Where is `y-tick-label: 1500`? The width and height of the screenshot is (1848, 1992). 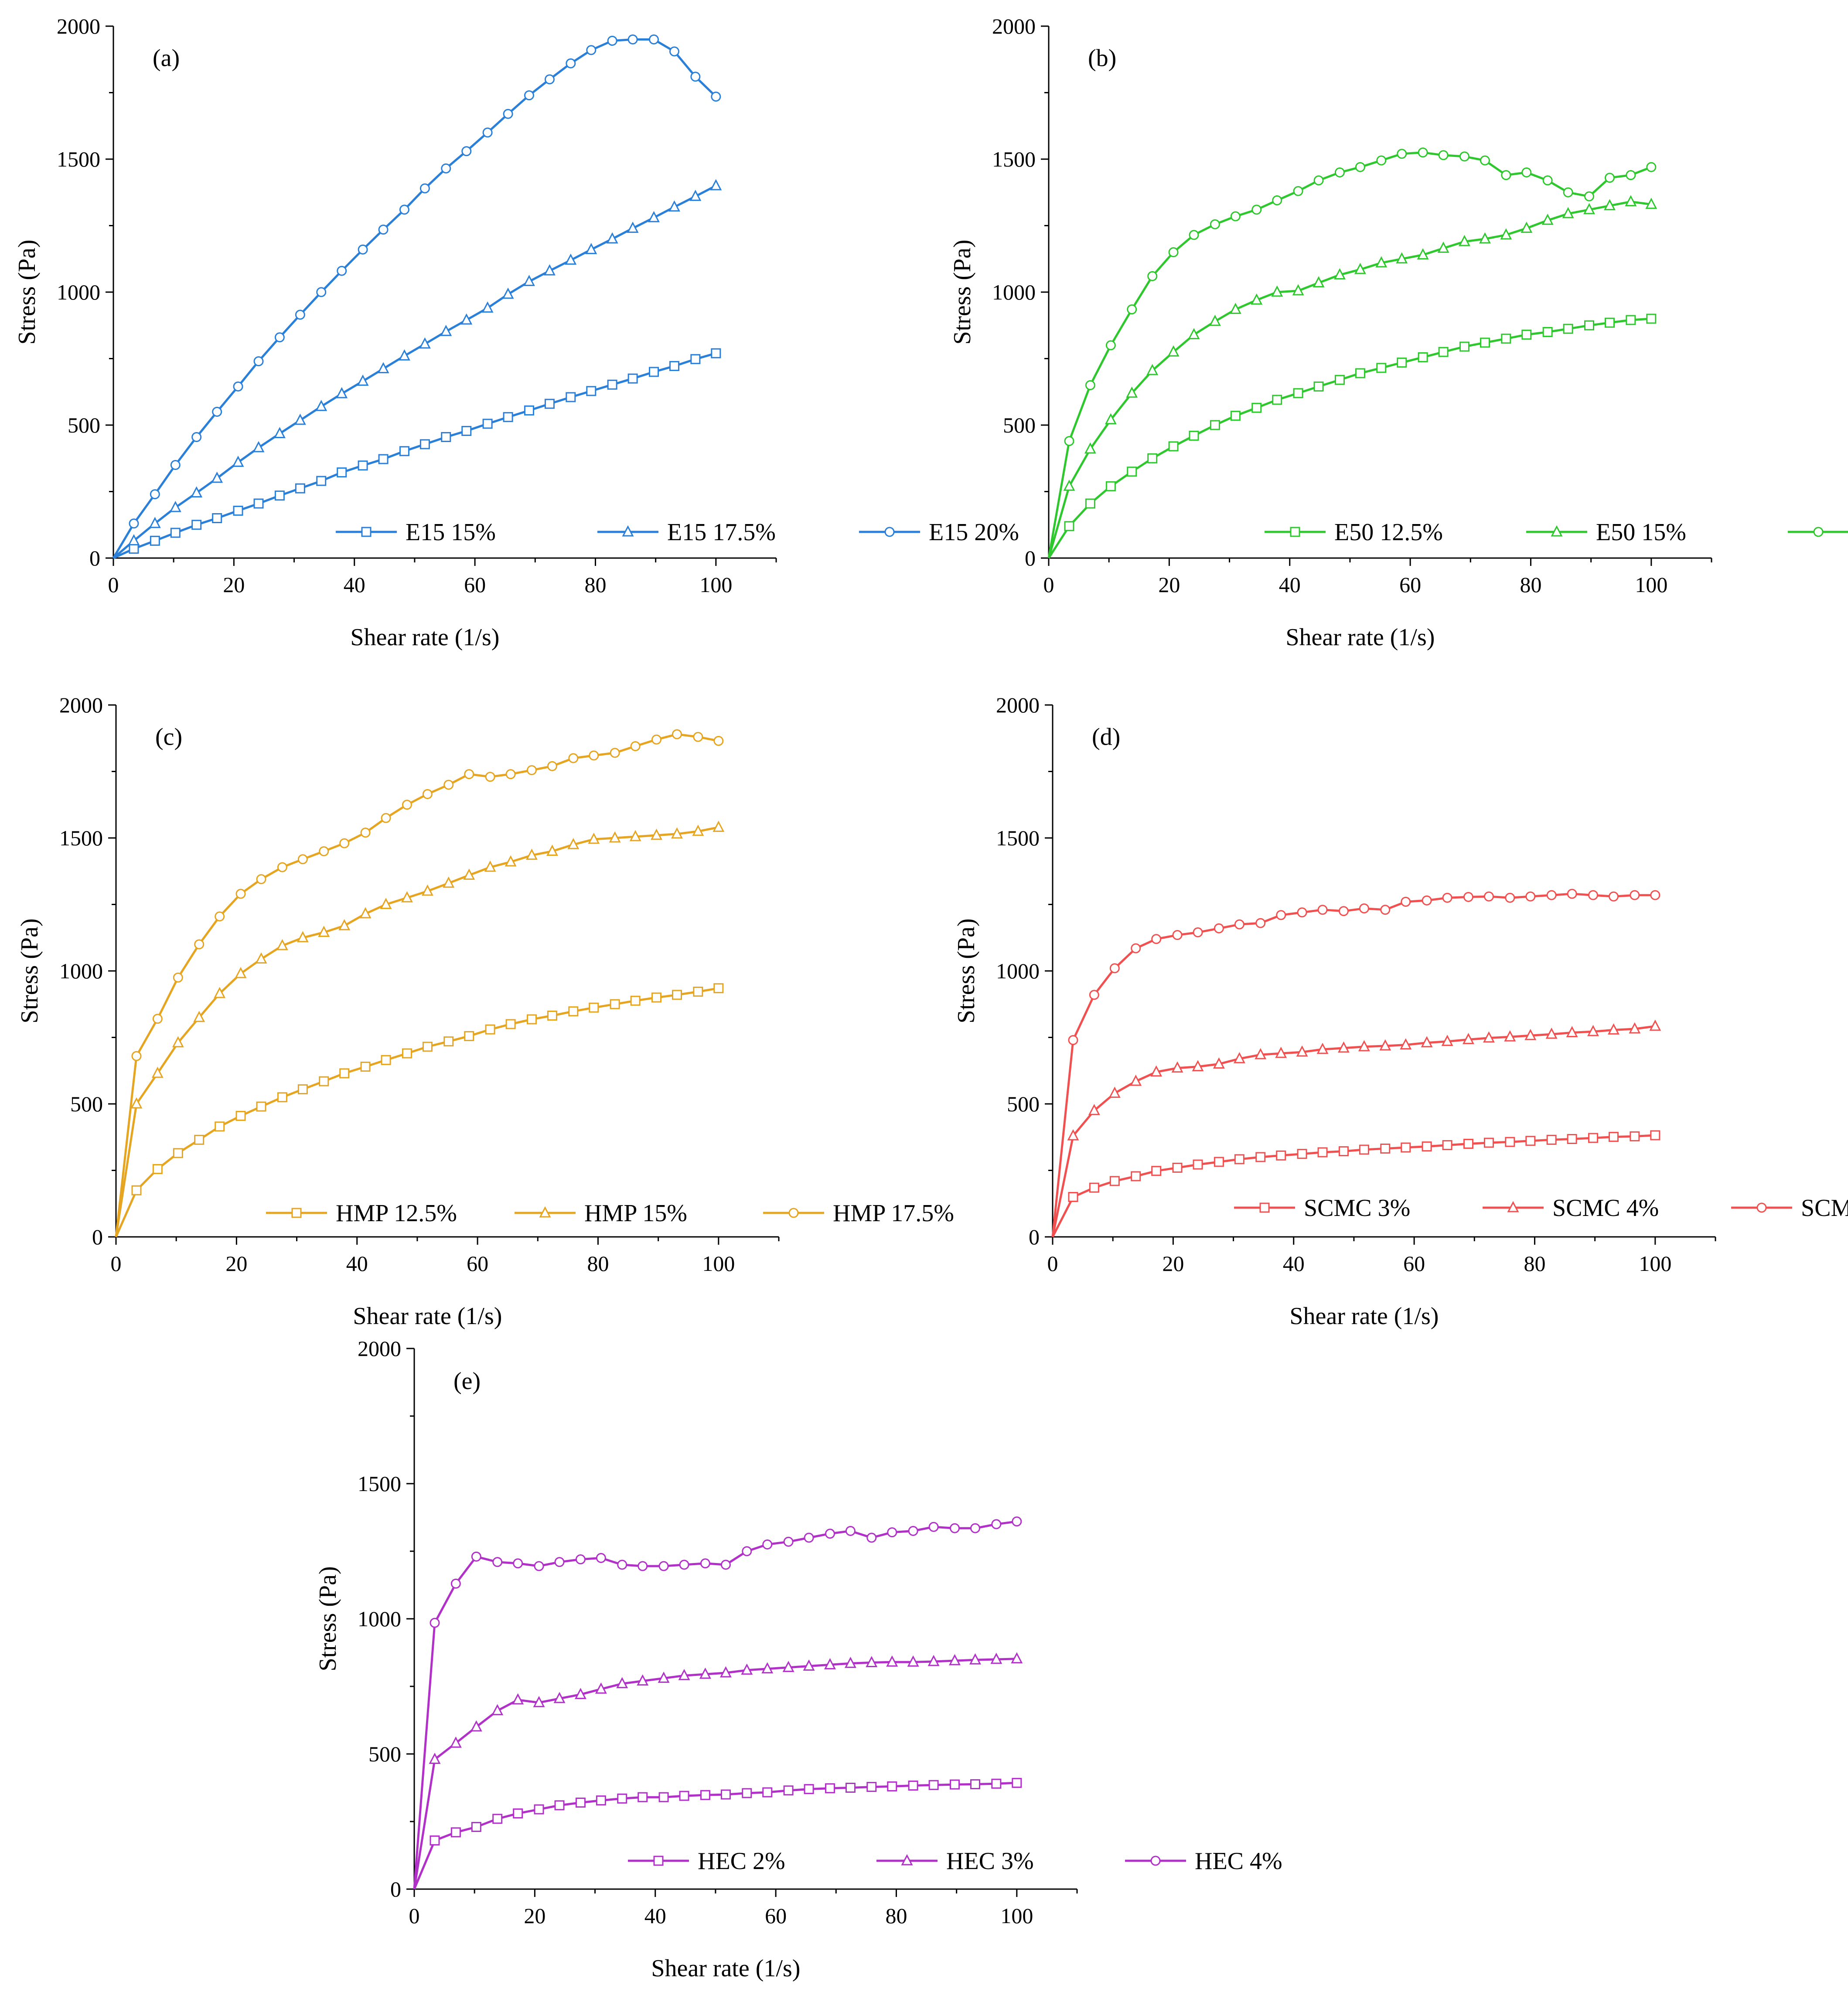 y-tick-label: 1500 is located at coordinates (379, 1483).